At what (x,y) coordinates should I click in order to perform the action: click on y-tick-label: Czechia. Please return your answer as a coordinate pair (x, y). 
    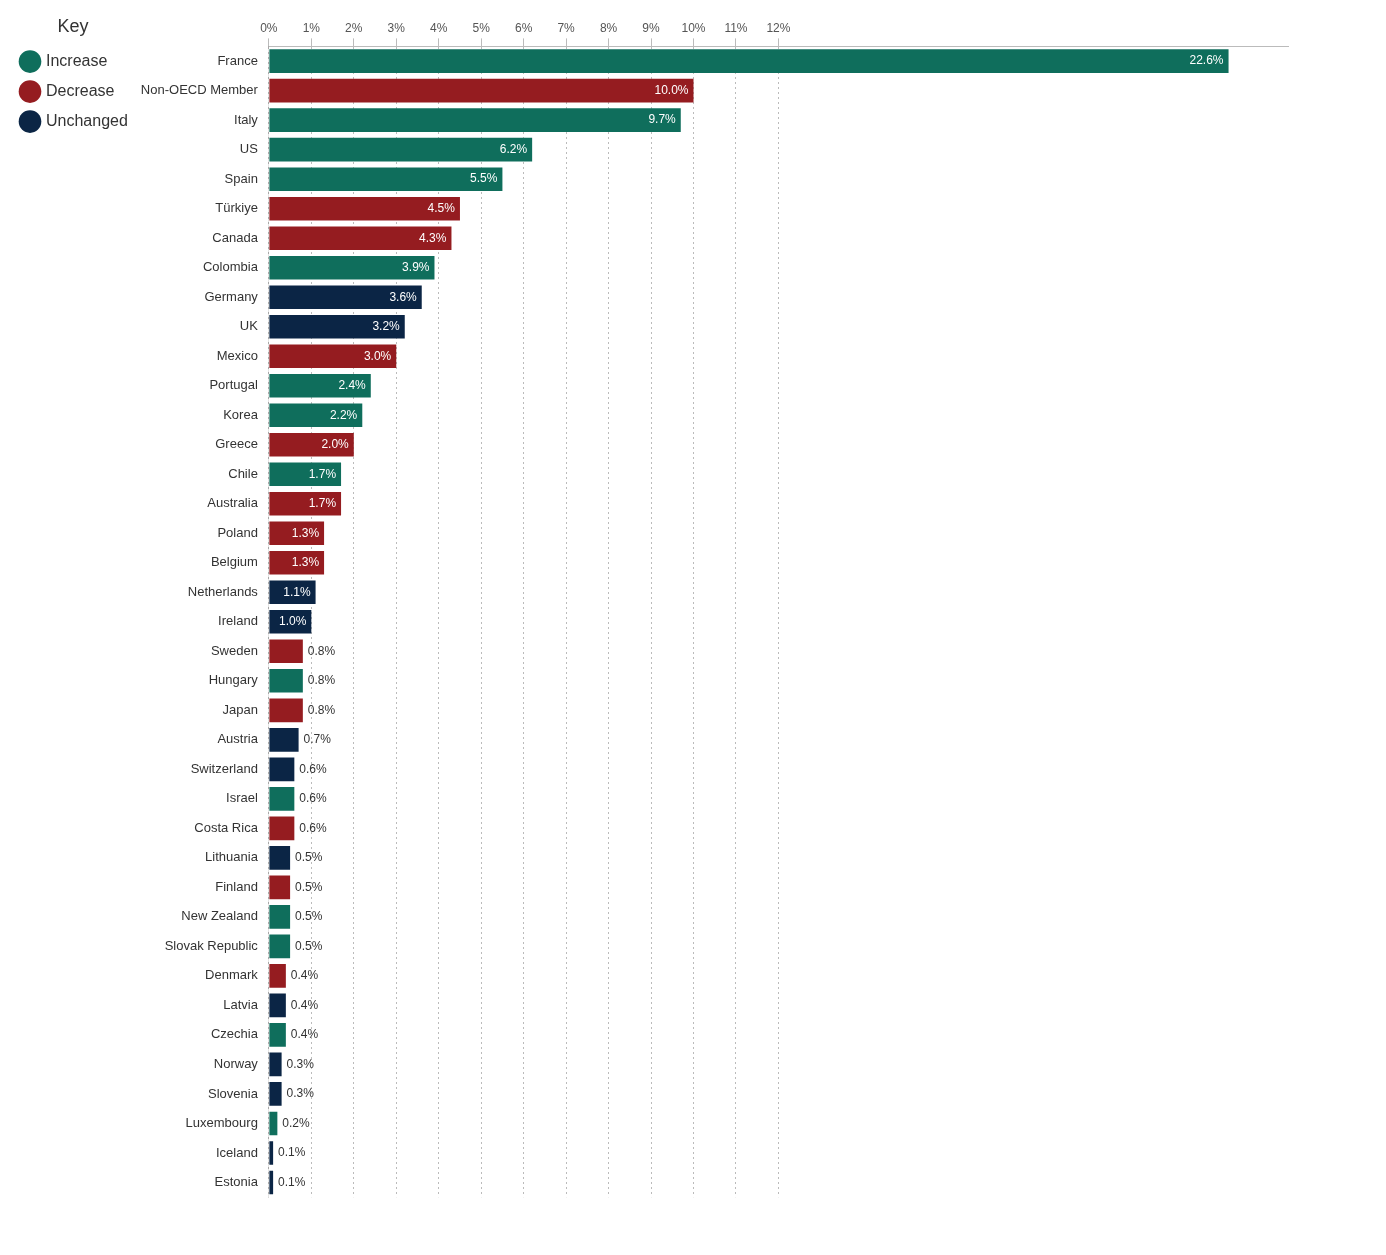
    Looking at the image, I should click on (234, 1034).